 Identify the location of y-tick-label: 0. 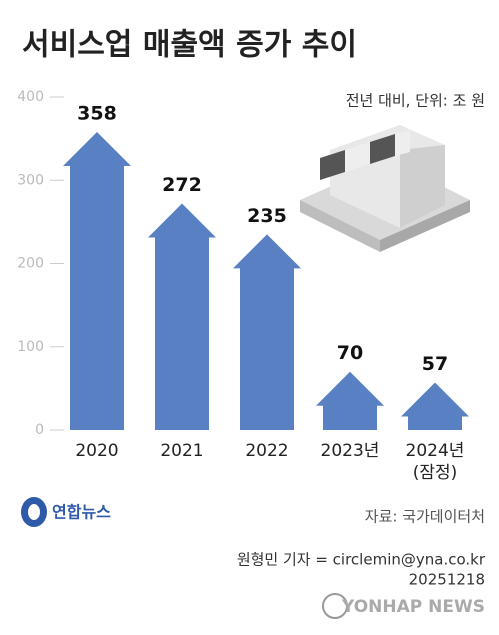
(39, 430).